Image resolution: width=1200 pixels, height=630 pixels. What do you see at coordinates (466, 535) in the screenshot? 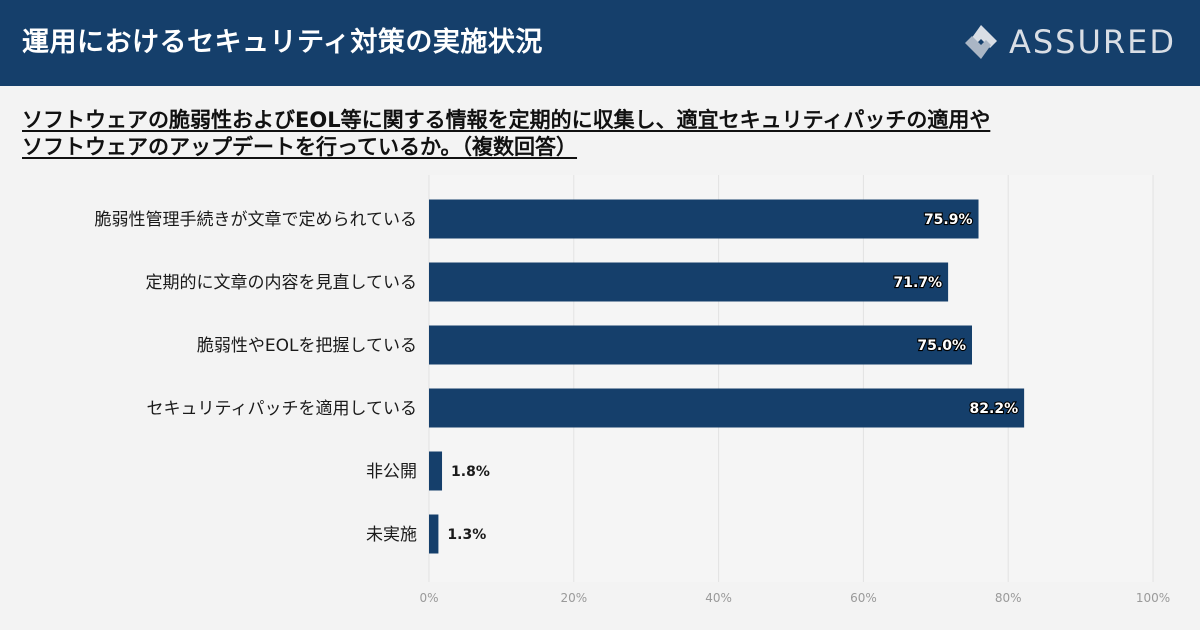
I see `value-label: 1.3%` at bounding box center [466, 535].